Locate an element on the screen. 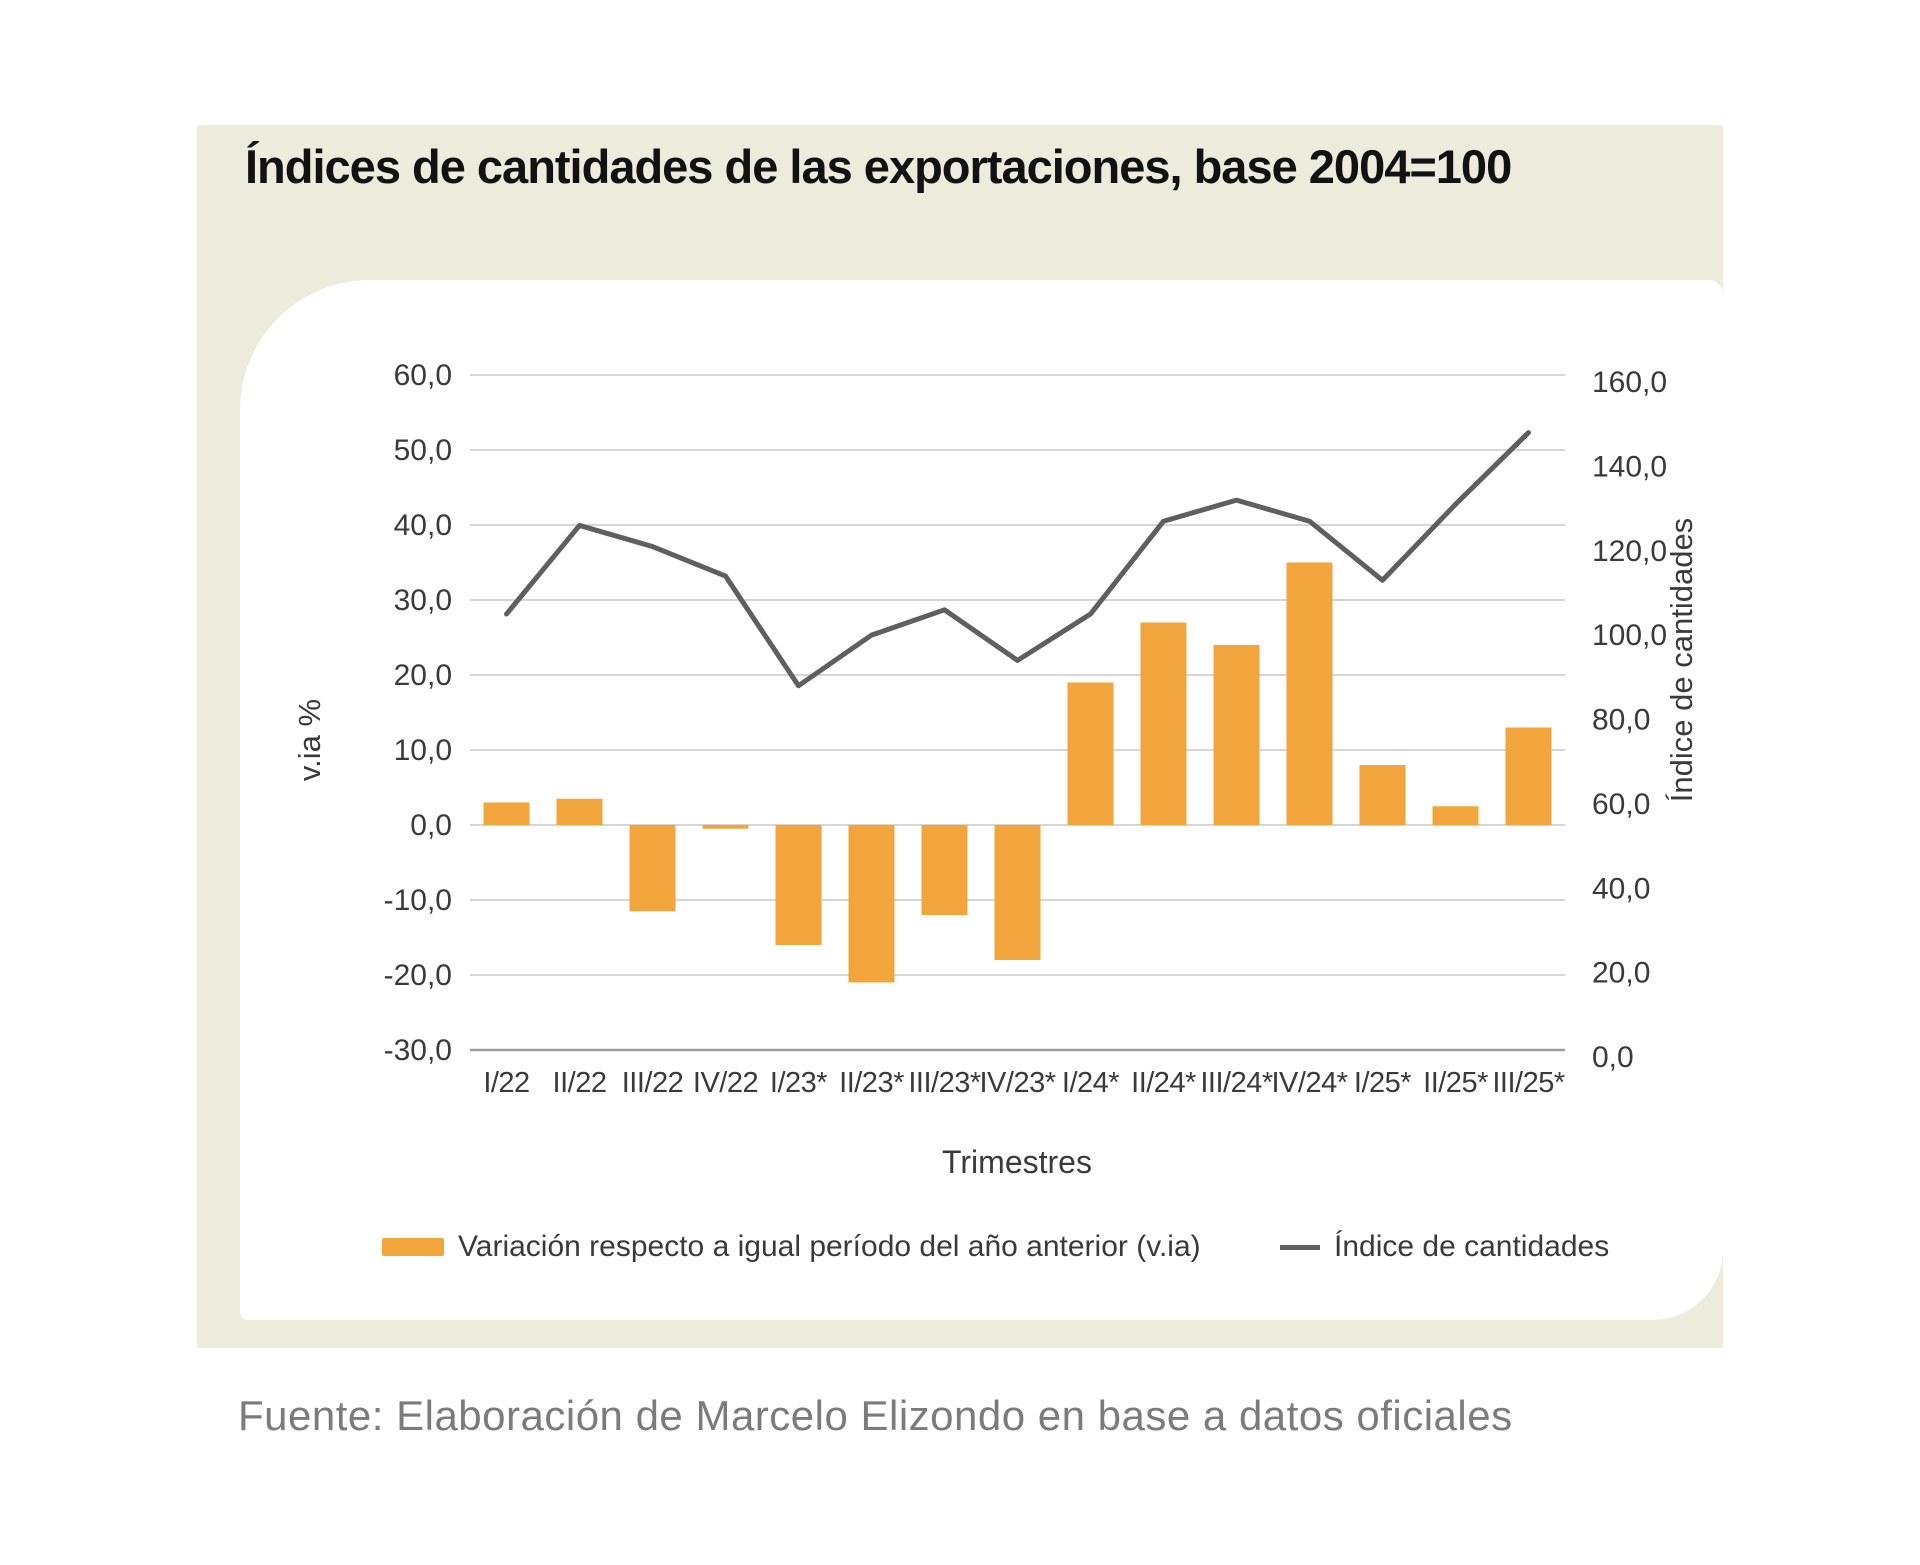 Image resolution: width=1920 pixels, height=1565 pixels. x-tick-label: II/23* is located at coordinates (871, 1083).